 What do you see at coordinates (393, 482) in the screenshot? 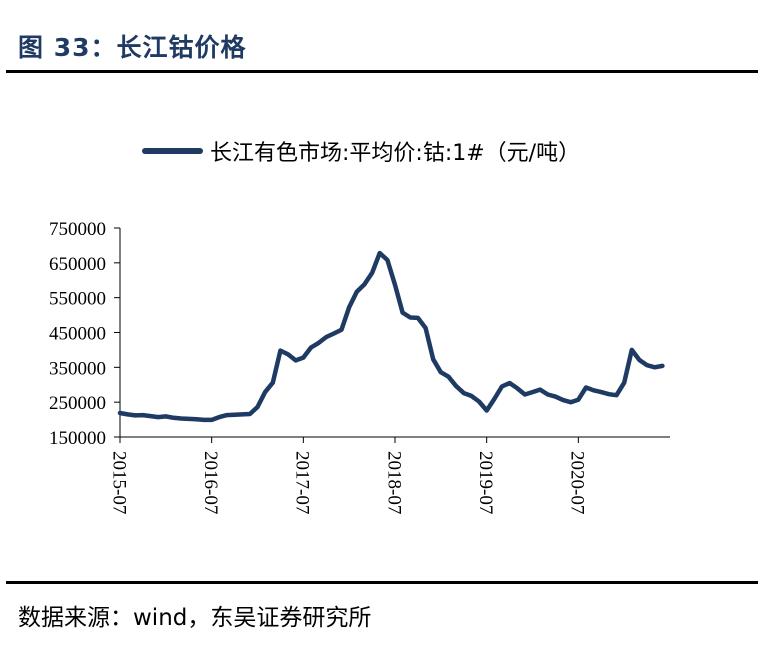
I see `x-tick-label: 2018-07` at bounding box center [393, 482].